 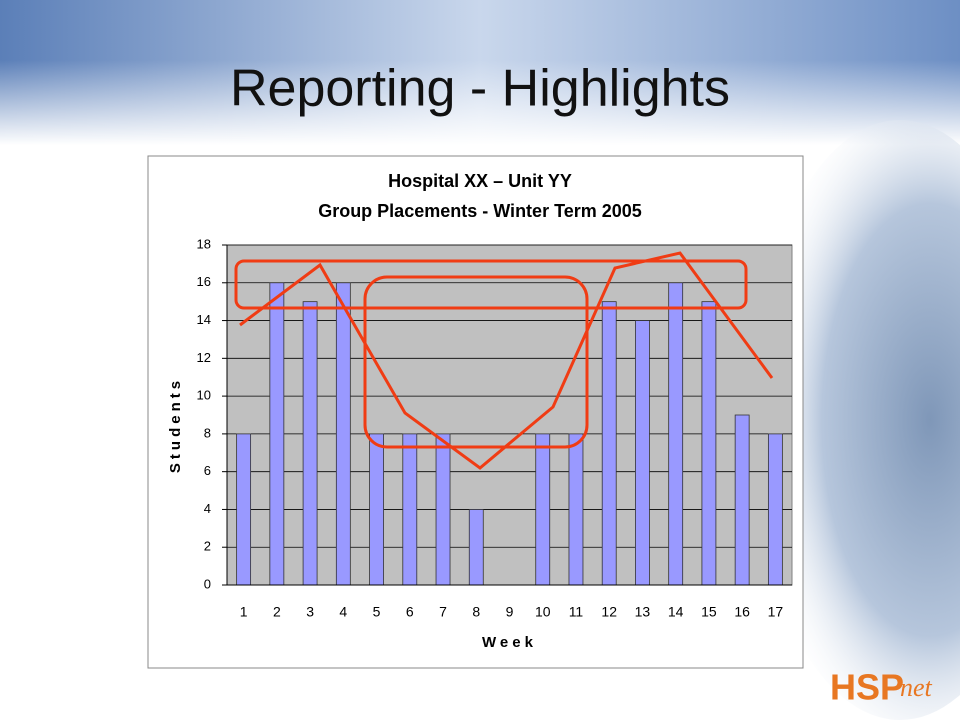 What do you see at coordinates (204, 281) in the screenshot?
I see `y-tick-label: 16` at bounding box center [204, 281].